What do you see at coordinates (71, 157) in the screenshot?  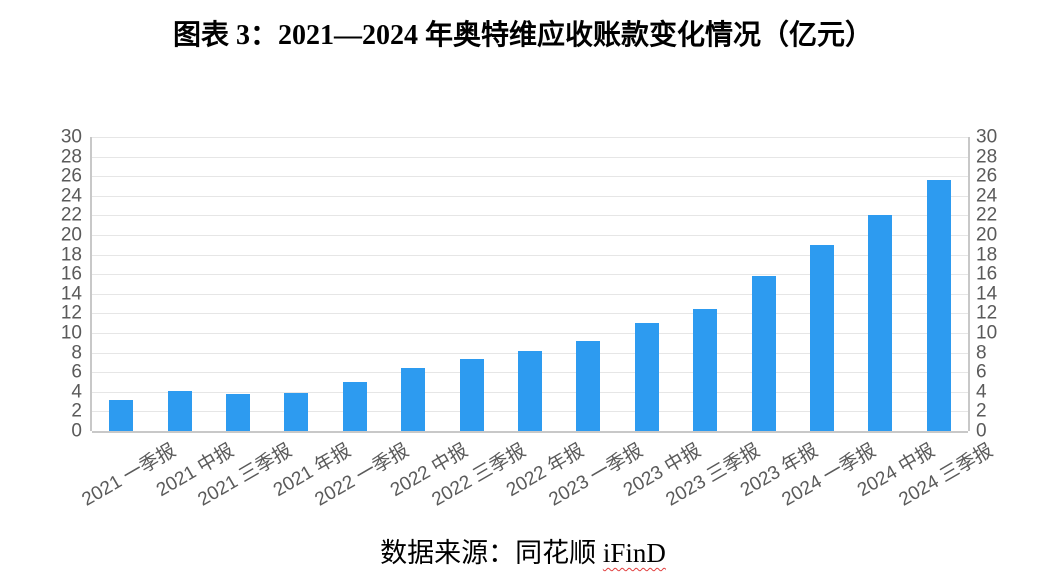 I see `y-tick-label-left: 28` at bounding box center [71, 157].